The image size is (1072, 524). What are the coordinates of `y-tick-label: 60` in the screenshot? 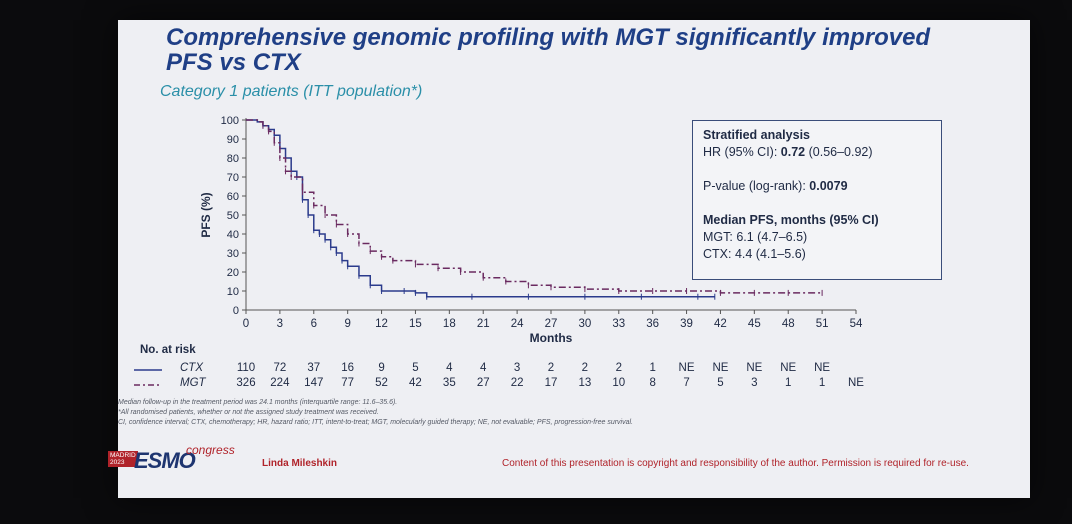 It's located at (233, 197).